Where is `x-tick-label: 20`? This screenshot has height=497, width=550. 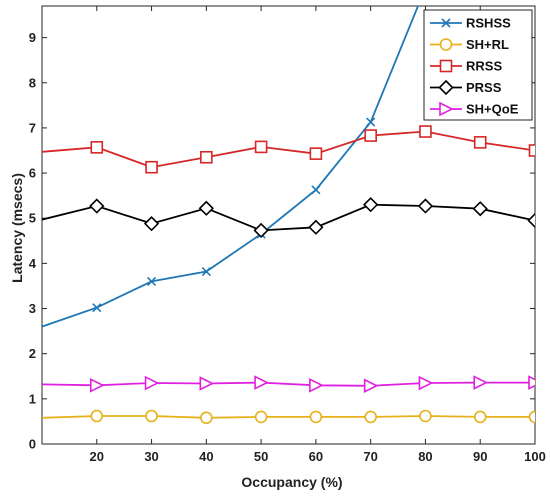 x-tick-label: 20 is located at coordinates (97, 456).